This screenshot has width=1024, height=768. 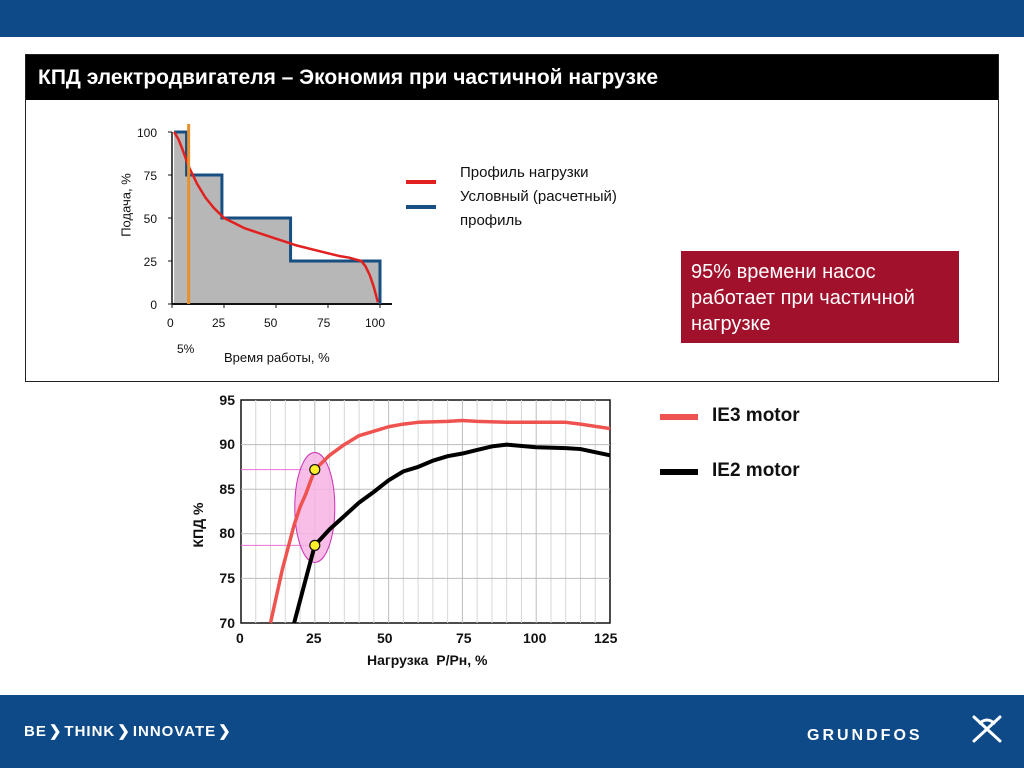 I want to click on legend-label-load-profile: Профиль нагрузки, so click(x=524, y=172).